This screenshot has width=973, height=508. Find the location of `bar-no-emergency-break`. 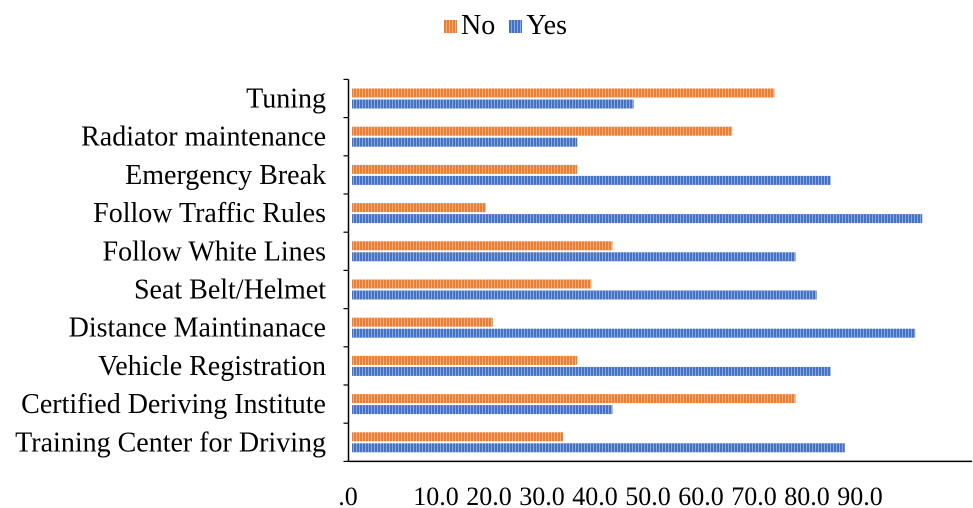

bar-no-emergency-break is located at coordinates (465, 169).